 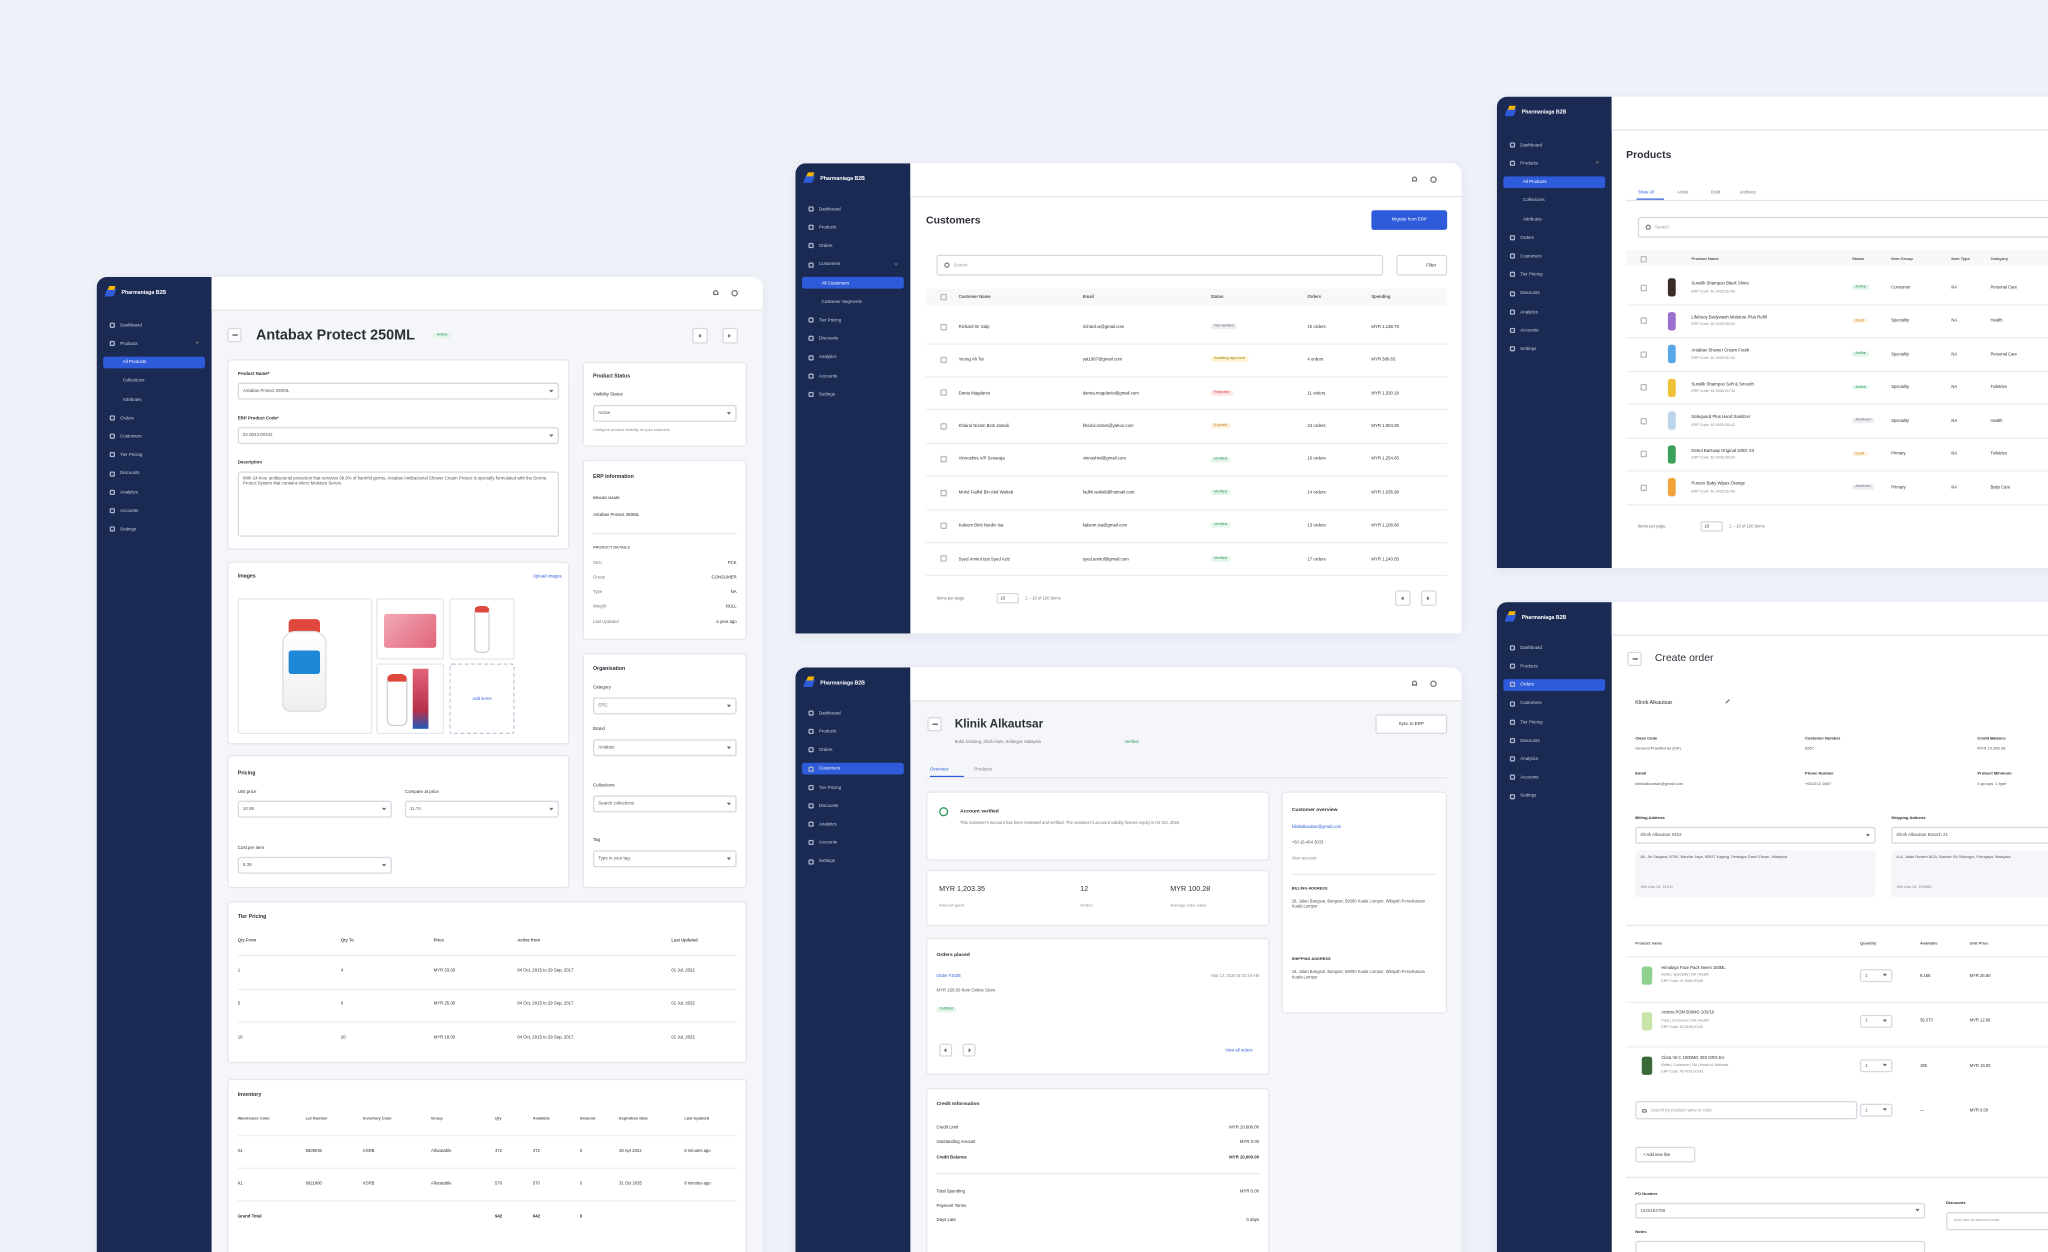 I want to click on link: Order #1026, so click(x=948, y=975).